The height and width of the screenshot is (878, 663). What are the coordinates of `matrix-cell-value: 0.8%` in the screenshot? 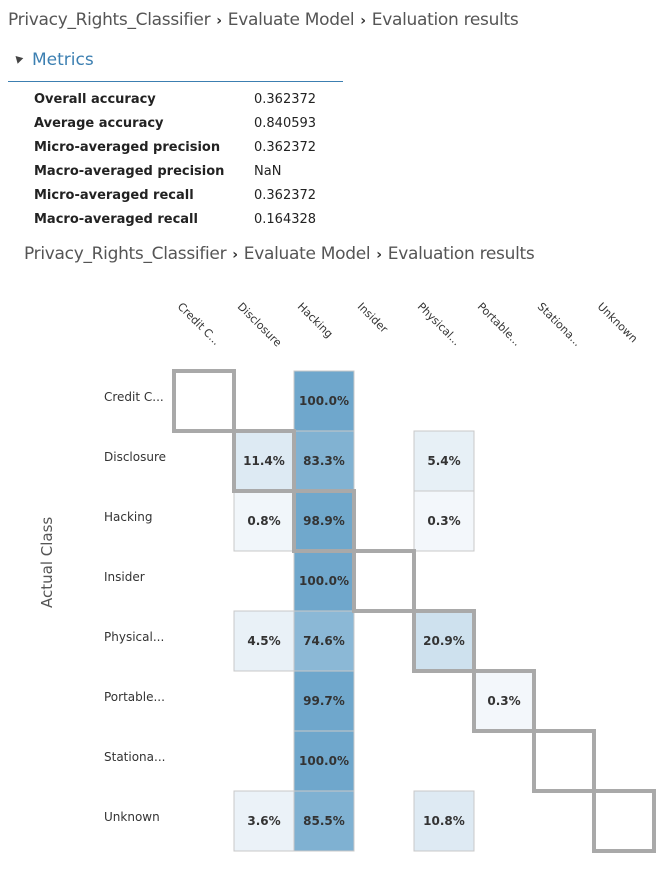 It's located at (263, 521).